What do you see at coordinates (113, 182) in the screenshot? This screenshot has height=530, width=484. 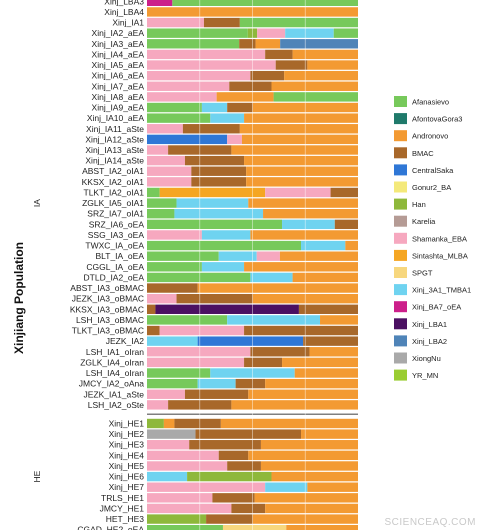 I see `row-label: KKSX_IA2_oIA1` at bounding box center [113, 182].